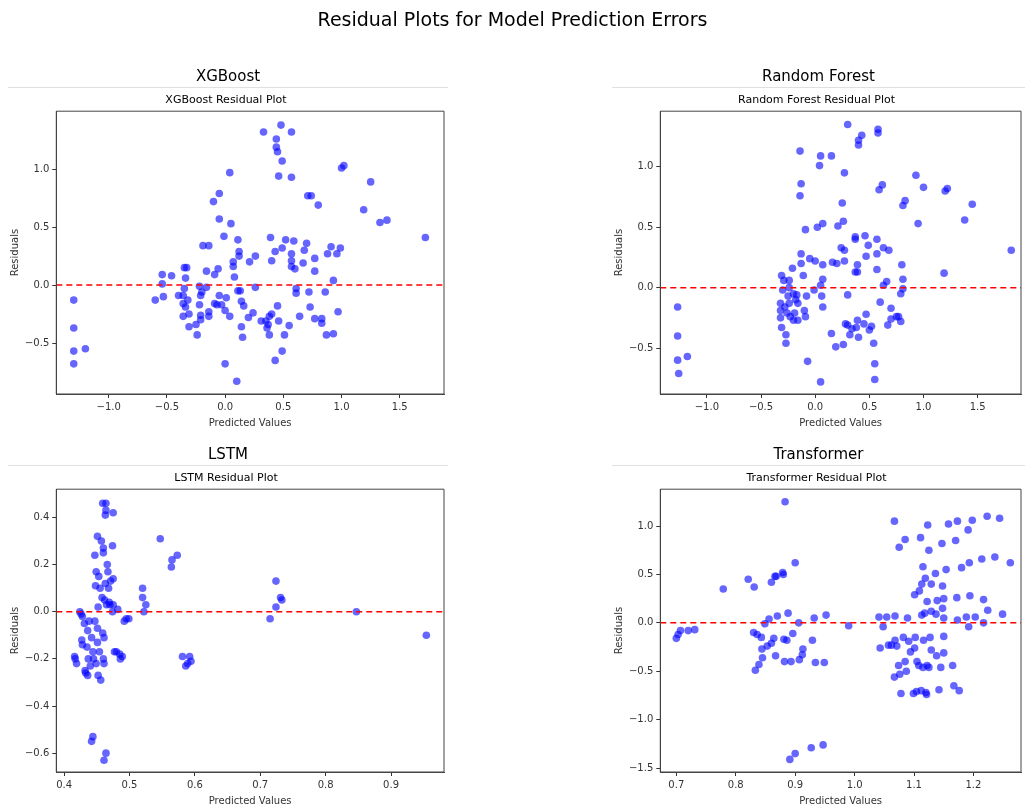 The width and height of the screenshot is (1025, 808). What do you see at coordinates (228, 76) in the screenshot?
I see `chart-title: XGBoost` at bounding box center [228, 76].